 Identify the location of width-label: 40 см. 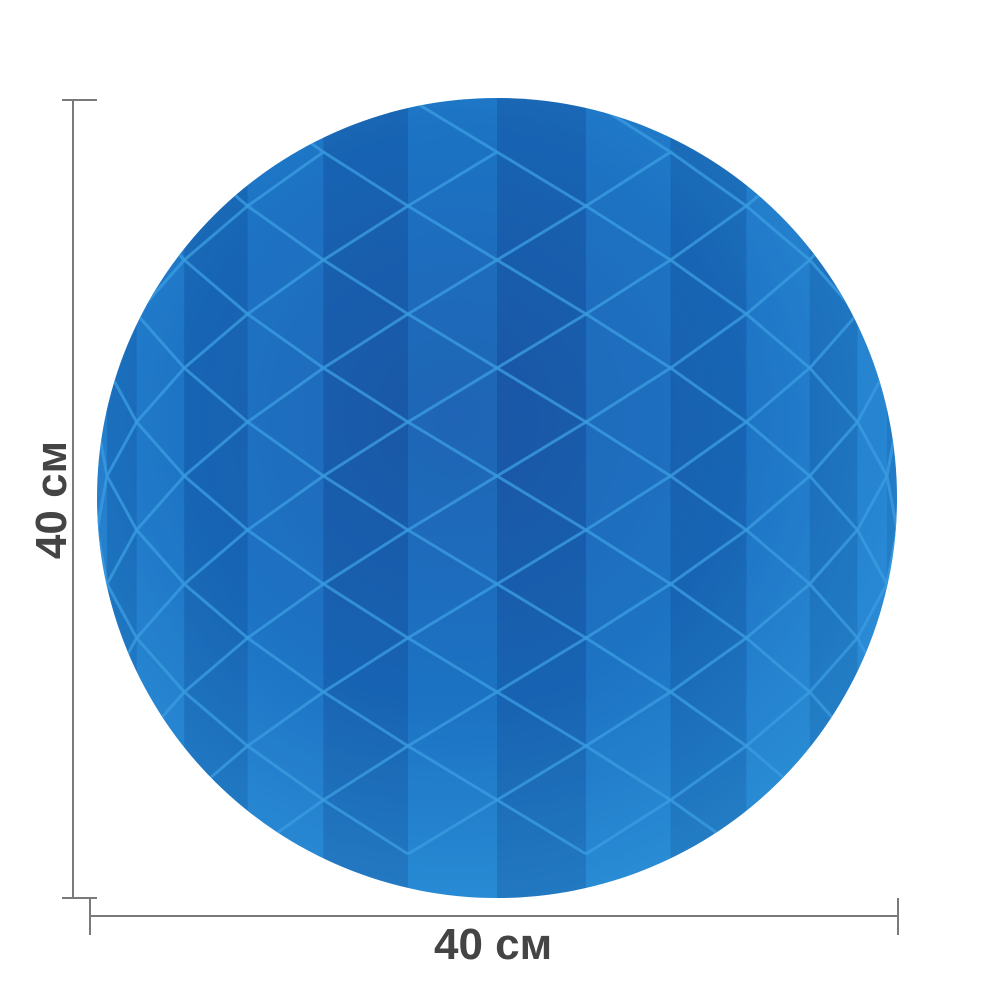
(493, 944).